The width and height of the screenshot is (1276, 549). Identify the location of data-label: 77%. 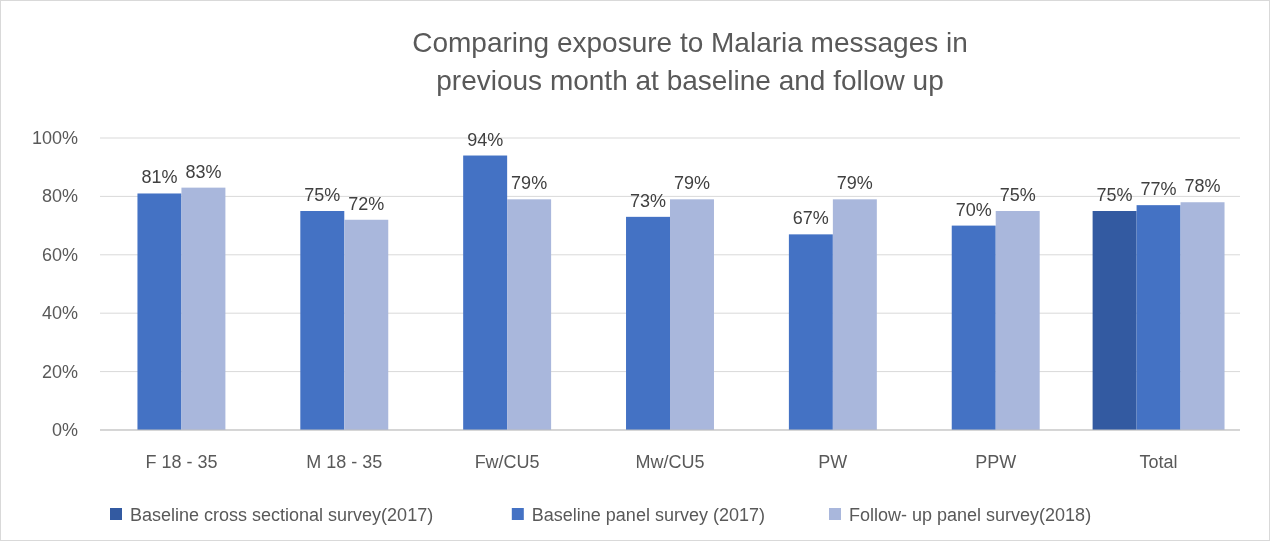
(1158, 189).